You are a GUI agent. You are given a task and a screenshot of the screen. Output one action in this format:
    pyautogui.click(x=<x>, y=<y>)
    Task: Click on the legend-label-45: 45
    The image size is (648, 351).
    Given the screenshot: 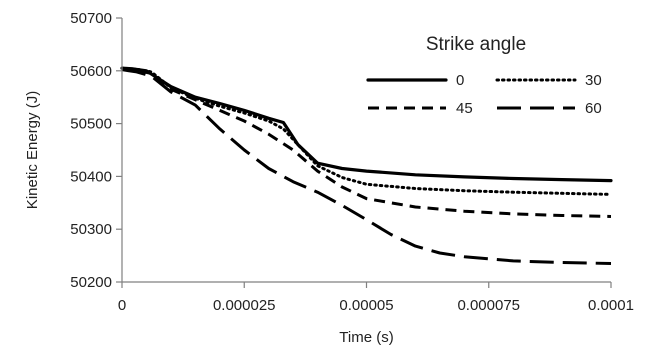 What is the action you would take?
    pyautogui.click(x=464, y=108)
    